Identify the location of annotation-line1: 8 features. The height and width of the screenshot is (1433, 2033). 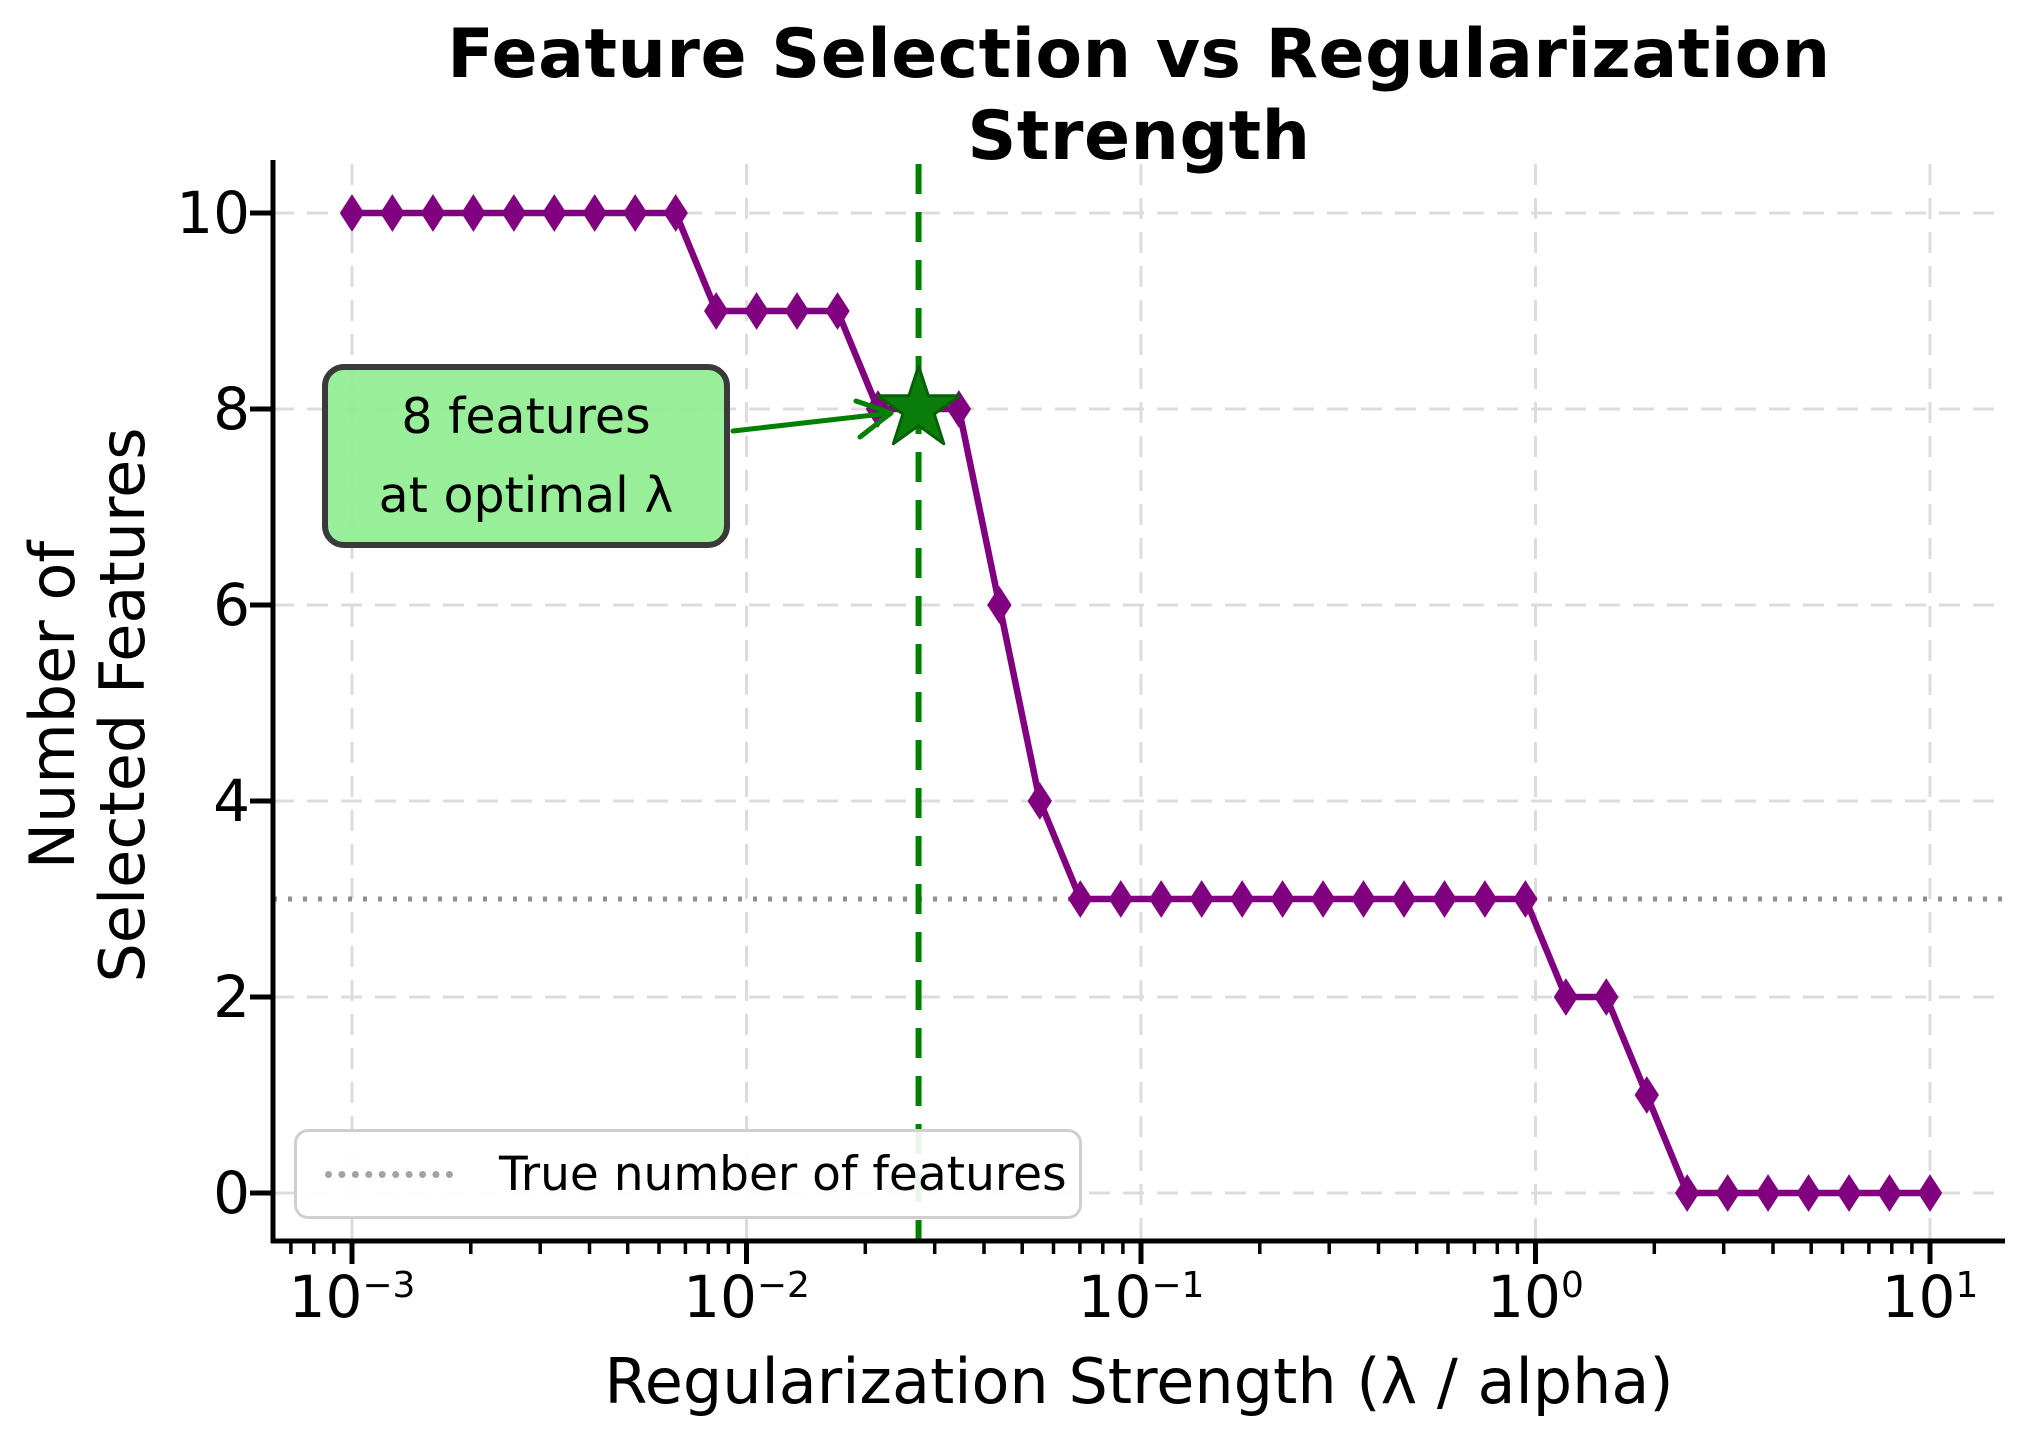
(526, 416).